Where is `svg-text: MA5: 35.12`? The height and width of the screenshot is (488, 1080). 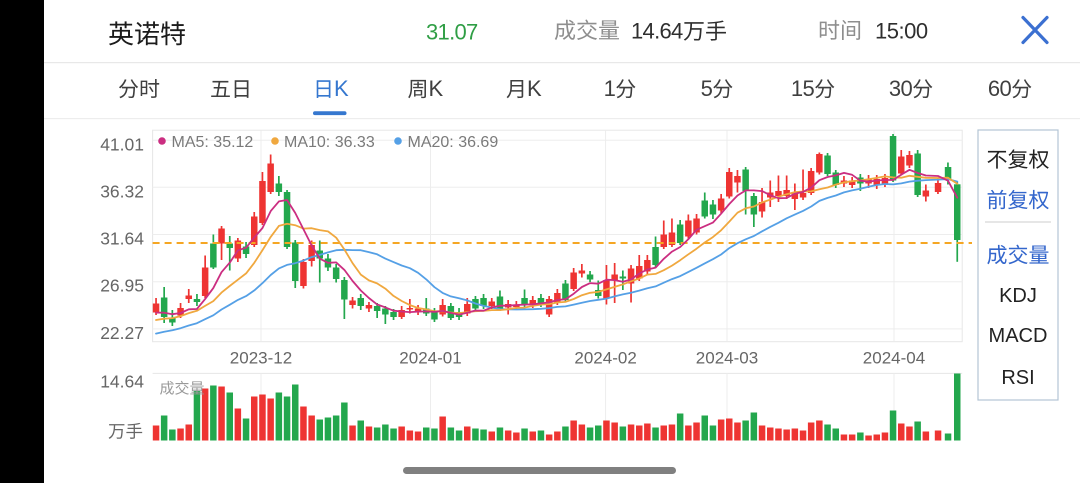
svg-text: MA5: 35.12 is located at coordinates (213, 142).